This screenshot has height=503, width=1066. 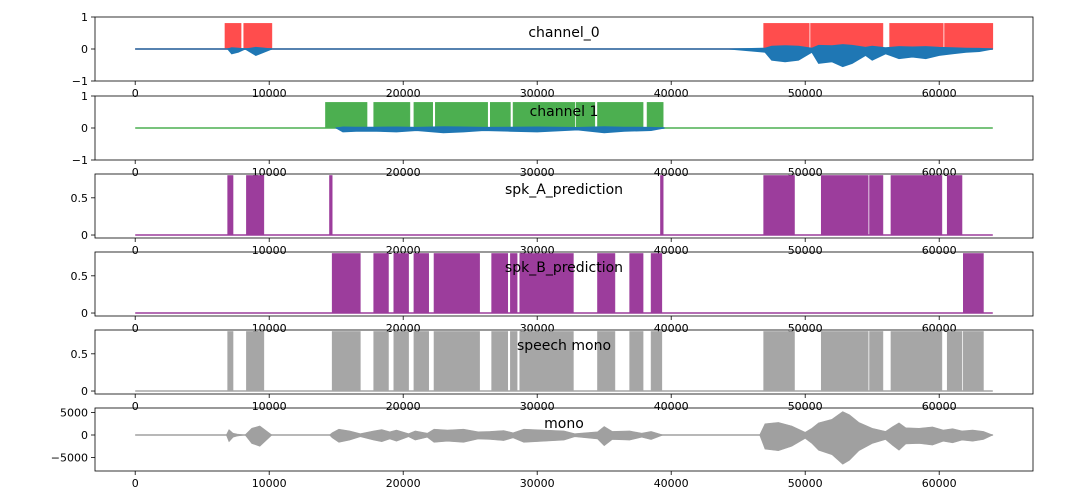 What do you see at coordinates (564, 268) in the screenshot?
I see `subplot-title: spk_B_prediction` at bounding box center [564, 268].